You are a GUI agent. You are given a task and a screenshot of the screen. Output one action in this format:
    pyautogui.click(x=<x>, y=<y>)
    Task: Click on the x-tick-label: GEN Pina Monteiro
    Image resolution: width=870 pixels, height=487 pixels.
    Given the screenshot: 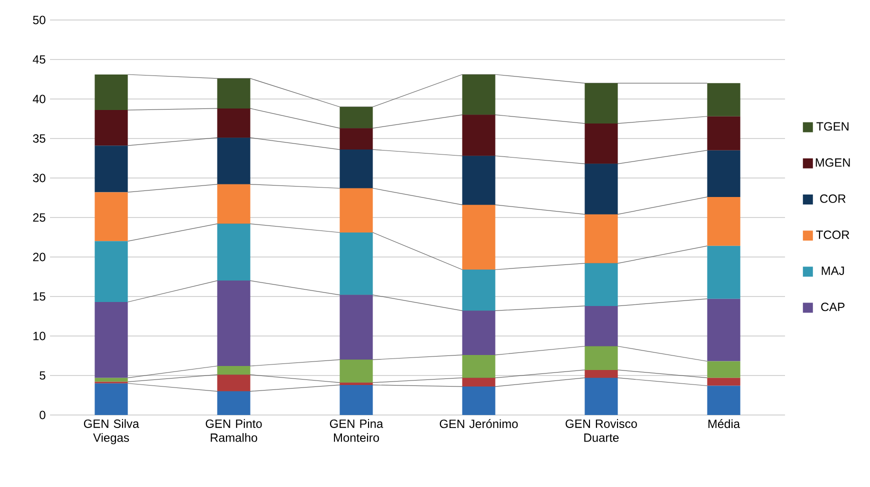 What is the action you would take?
    pyautogui.click(x=357, y=430)
    